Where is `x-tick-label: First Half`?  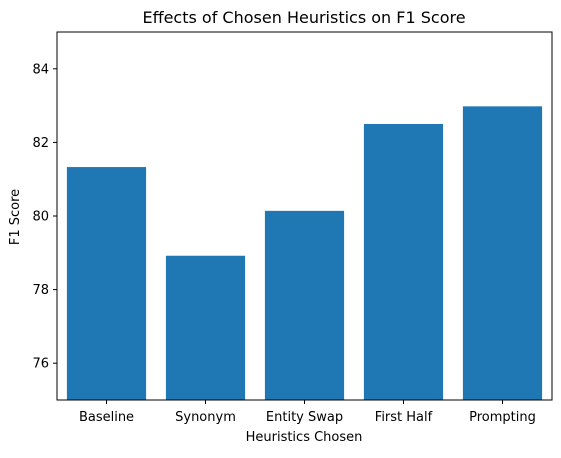
x-tick-label: First Half is located at coordinates (404, 417).